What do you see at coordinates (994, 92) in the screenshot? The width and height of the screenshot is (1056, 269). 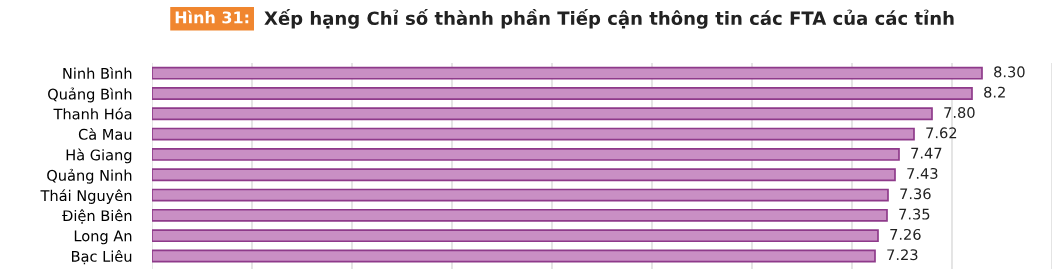 I see `data-label: 8.2` at bounding box center [994, 92].